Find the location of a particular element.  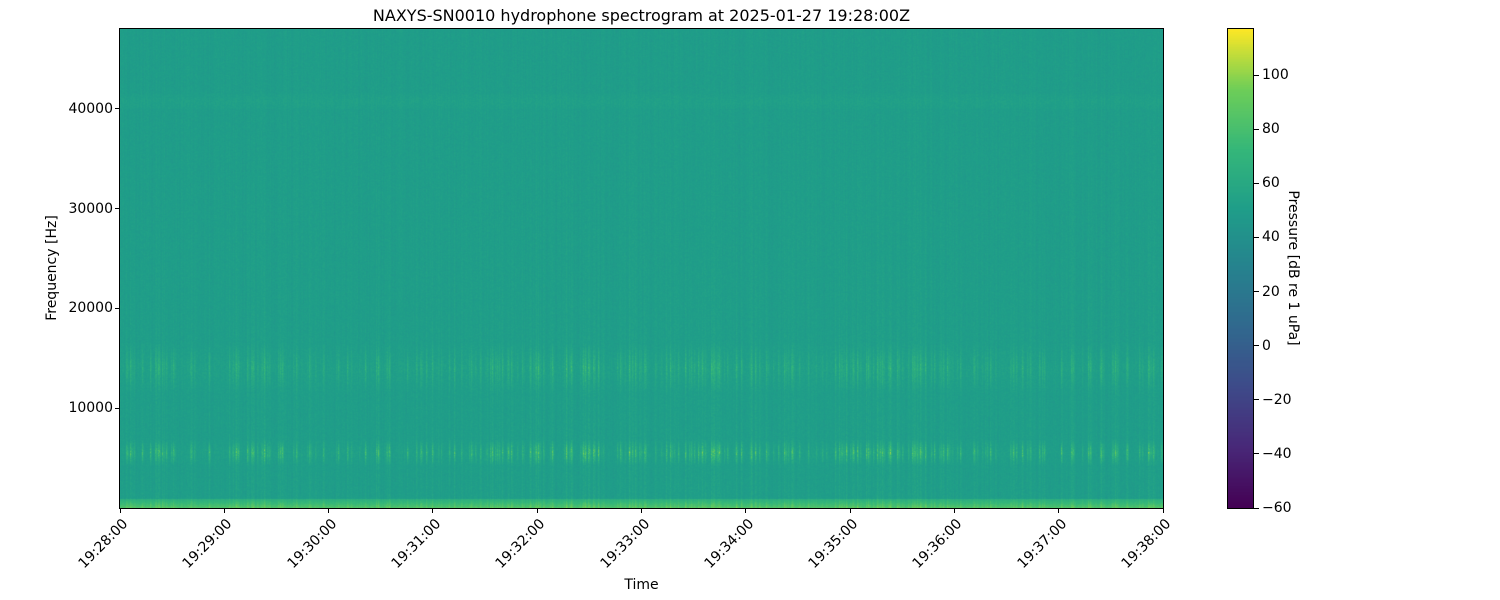

colorbar-label: Pressure [dB re 1 uPa] is located at coordinates (1293, 268).